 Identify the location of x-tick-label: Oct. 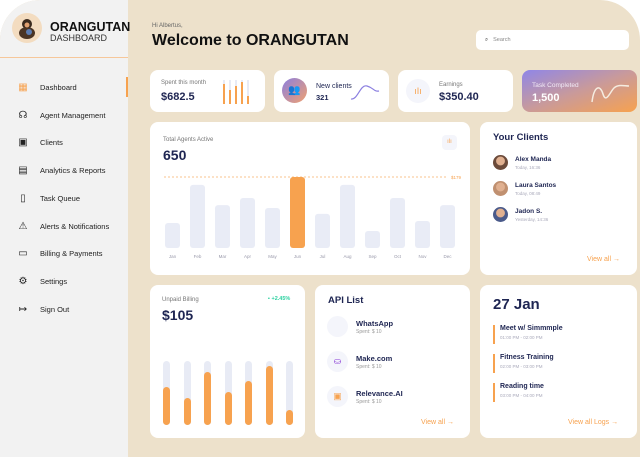
(398, 256).